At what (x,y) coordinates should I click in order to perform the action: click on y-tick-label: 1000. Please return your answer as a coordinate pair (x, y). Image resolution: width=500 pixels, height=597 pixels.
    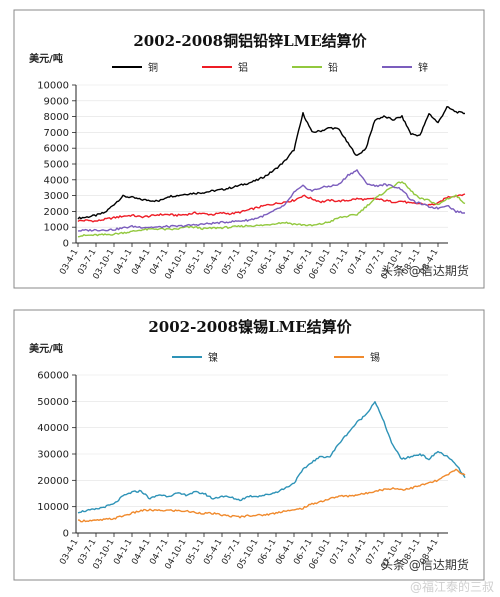
    Looking at the image, I should click on (56, 228).